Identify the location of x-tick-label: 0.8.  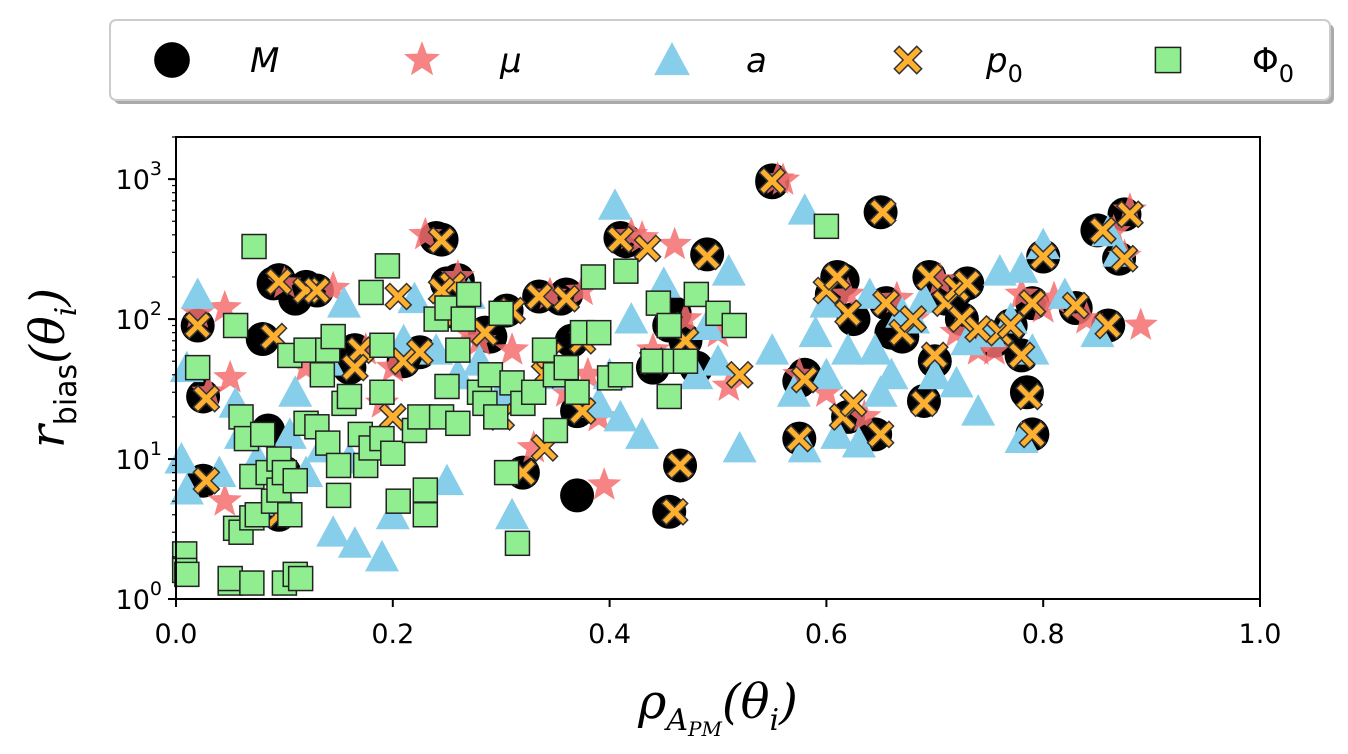
(1043, 634).